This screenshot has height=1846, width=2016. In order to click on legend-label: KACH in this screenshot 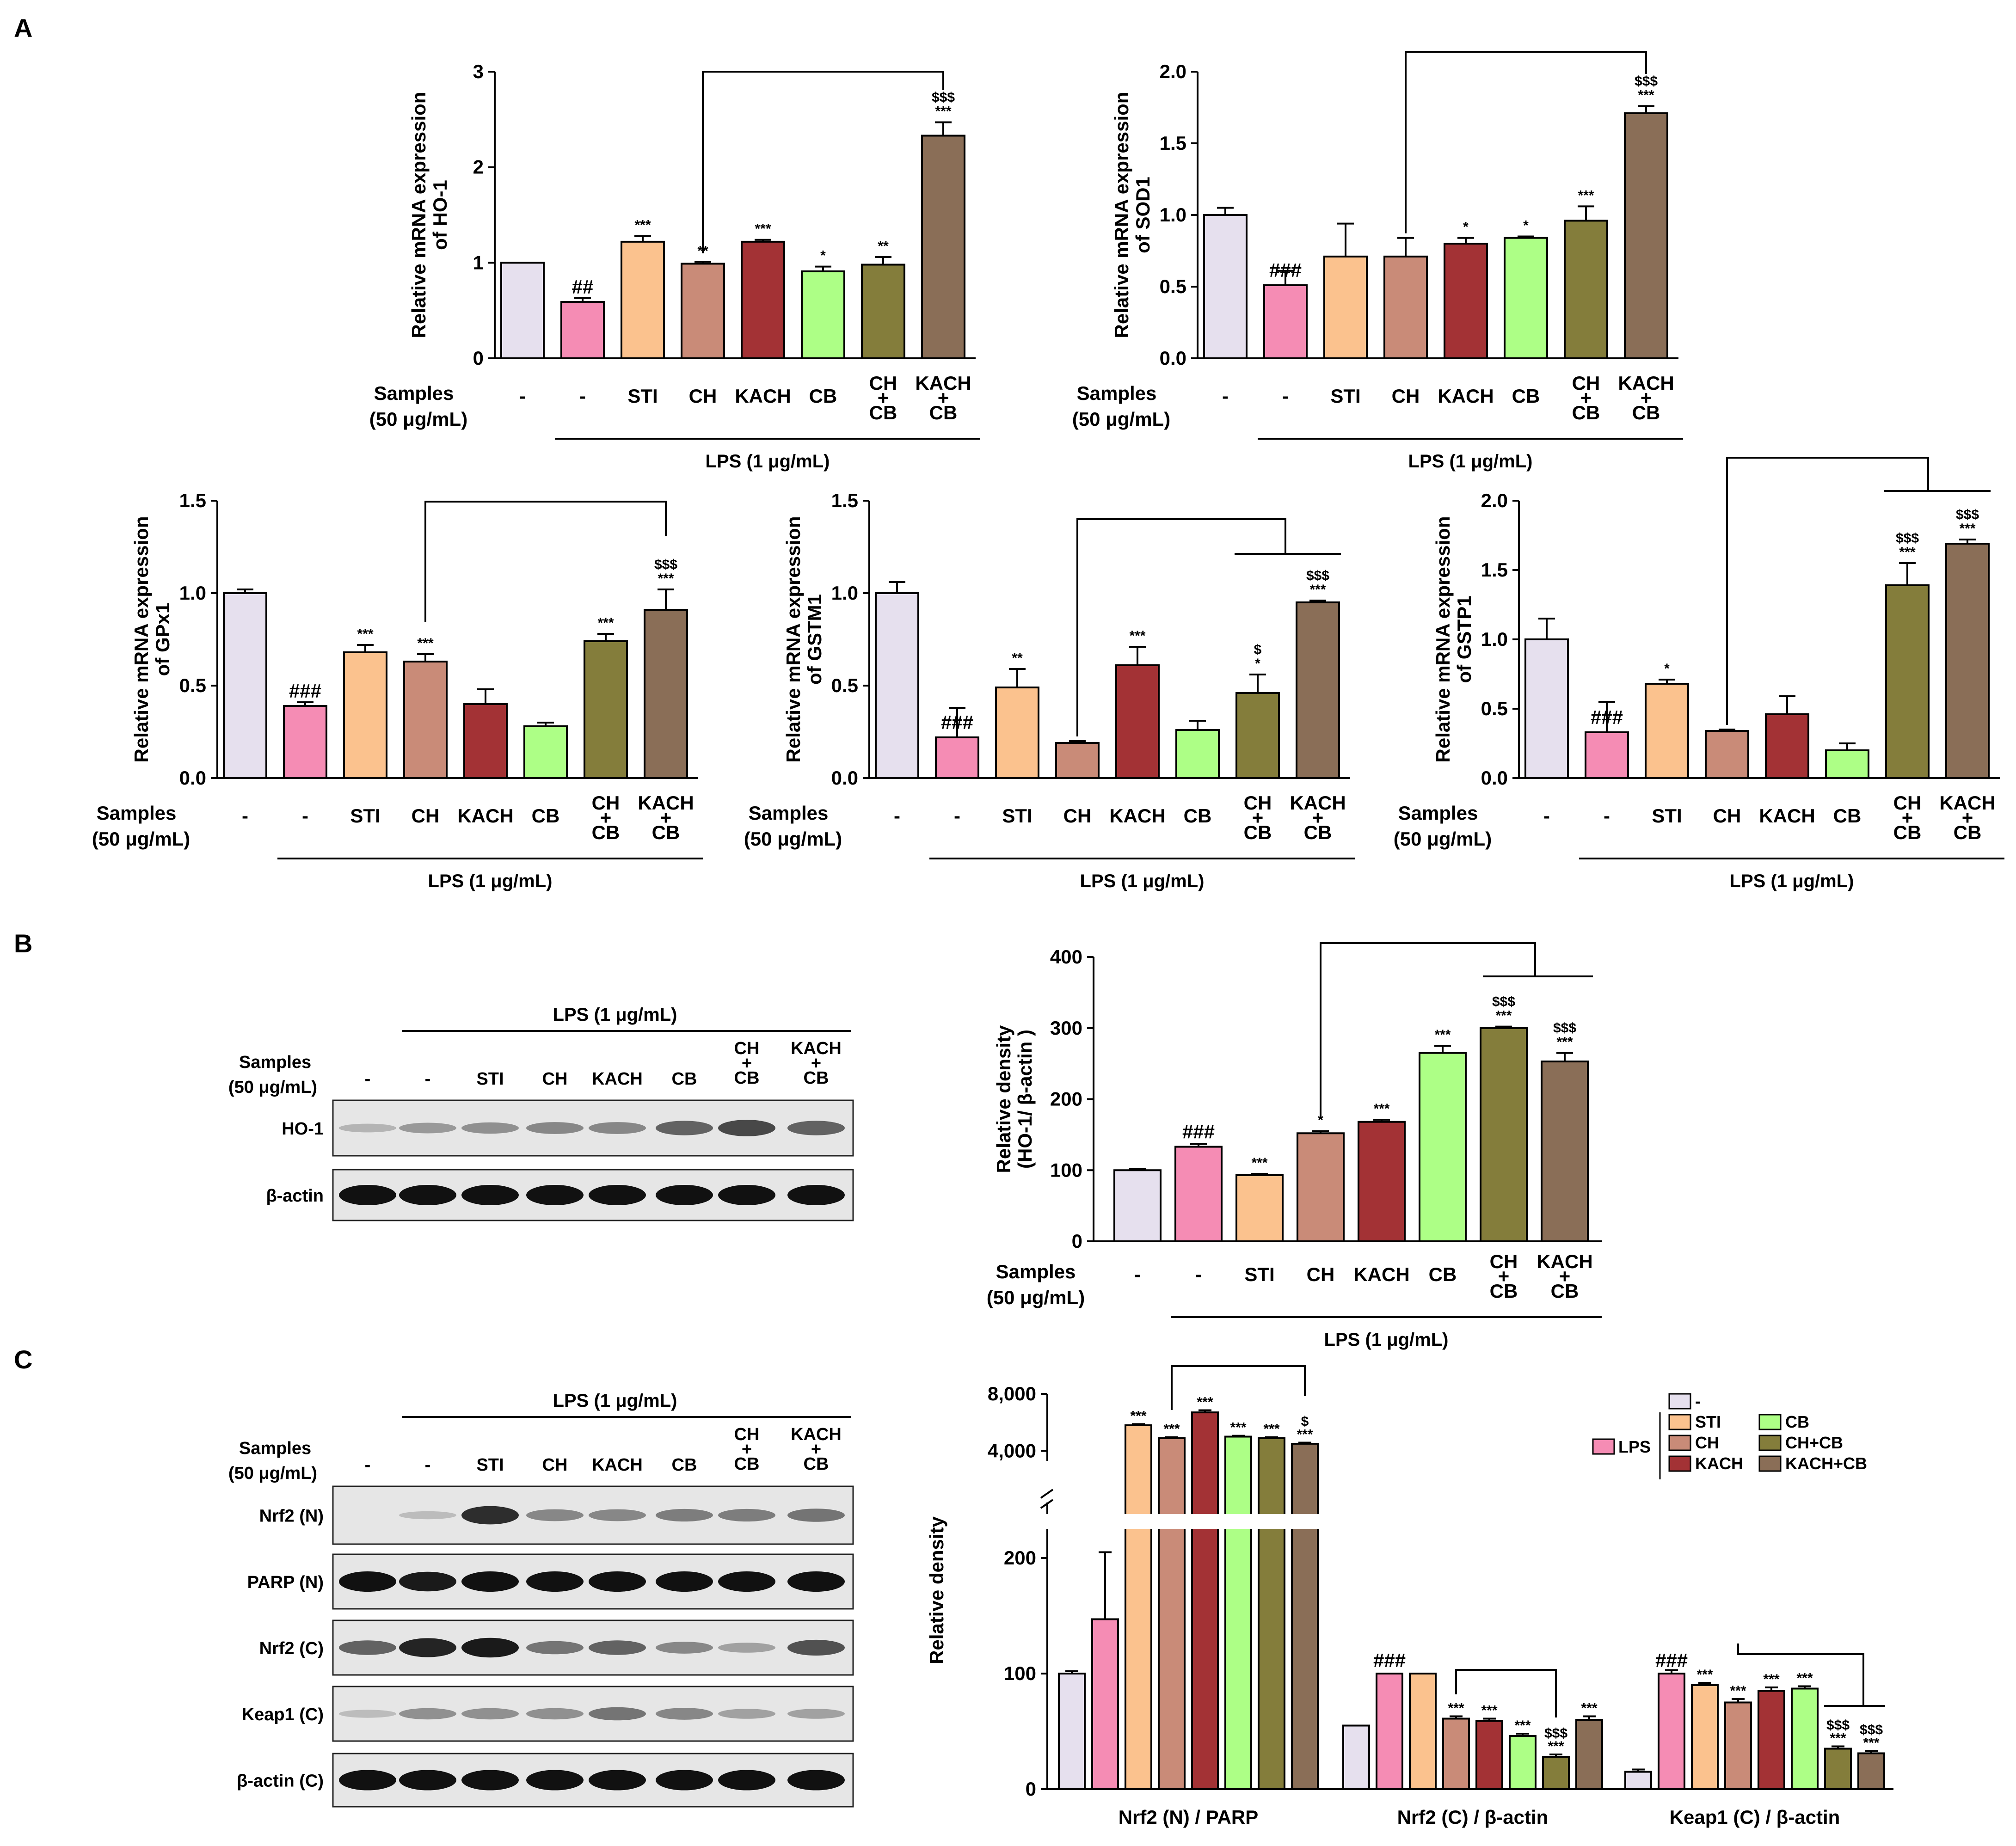, I will do `click(1719, 1463)`.